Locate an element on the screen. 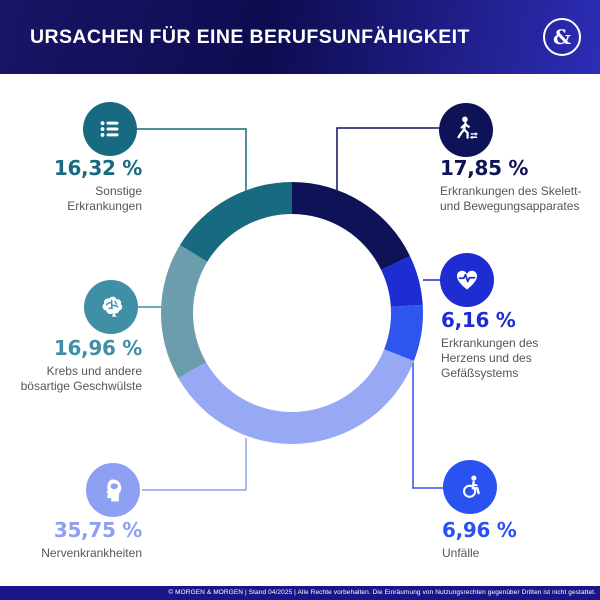 The width and height of the screenshot is (600, 600). sonstige-icon-badge is located at coordinates (110, 129).